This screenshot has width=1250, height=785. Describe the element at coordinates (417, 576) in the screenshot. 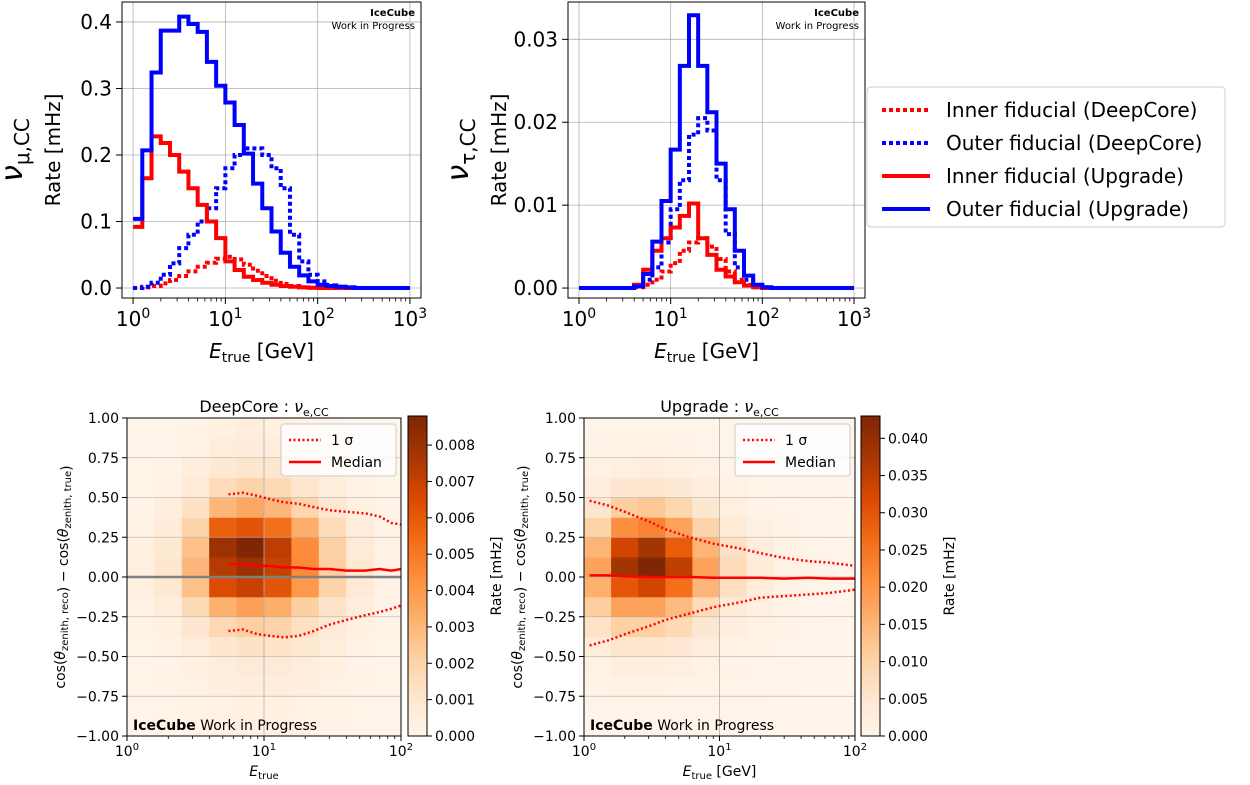

I see `colorbar-frame` at that location.